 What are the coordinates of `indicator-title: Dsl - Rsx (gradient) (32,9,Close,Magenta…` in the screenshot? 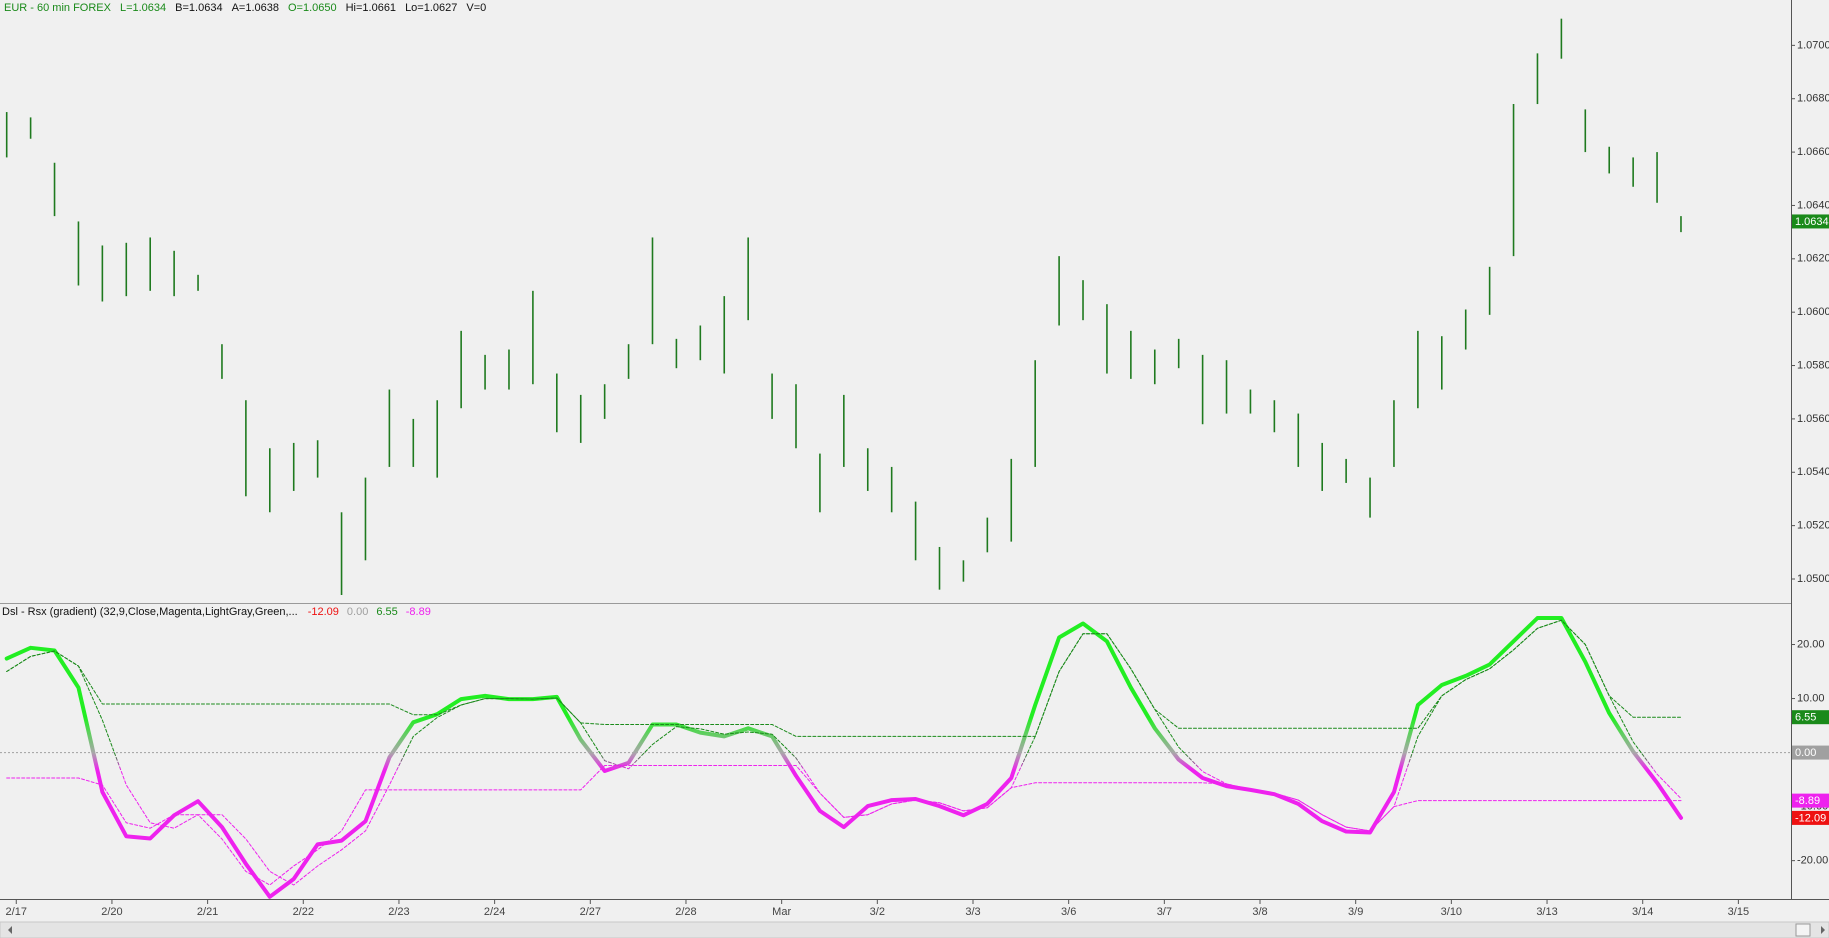 It's located at (150, 612).